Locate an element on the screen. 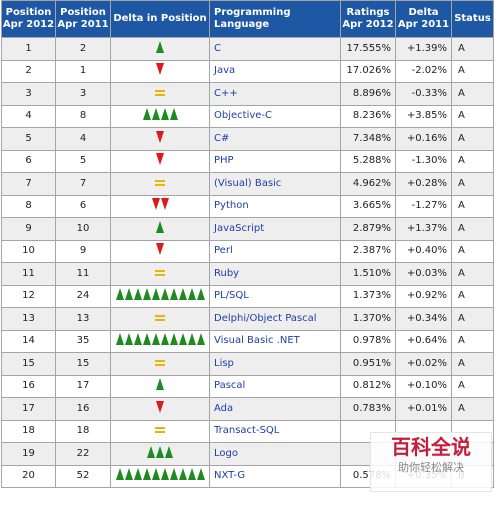  cell-language-link: PL/SQL is located at coordinates (275, 296).